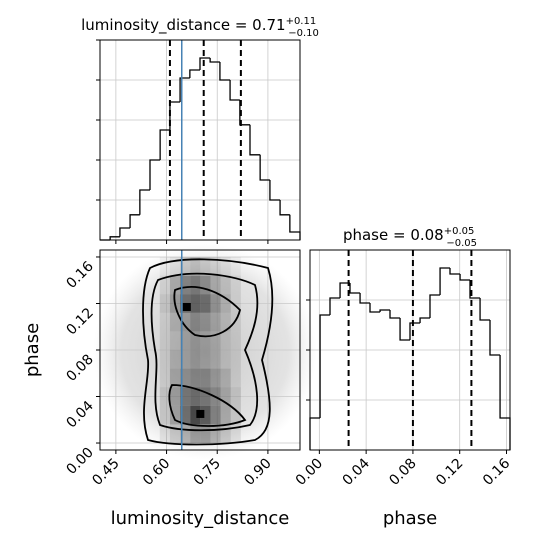 This screenshot has width=550, height=550. What do you see at coordinates (200, 518) in the screenshot?
I see `x-axis-label: luminosity_distance` at bounding box center [200, 518].